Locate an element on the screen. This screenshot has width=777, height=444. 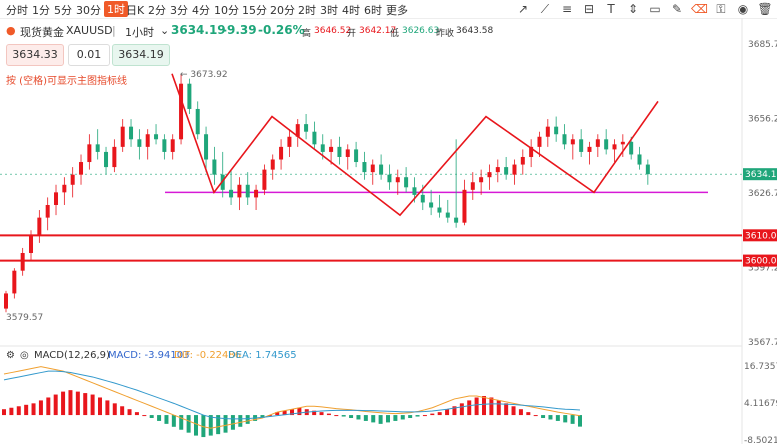
pen-icon: ✎ is located at coordinates (677, 9).